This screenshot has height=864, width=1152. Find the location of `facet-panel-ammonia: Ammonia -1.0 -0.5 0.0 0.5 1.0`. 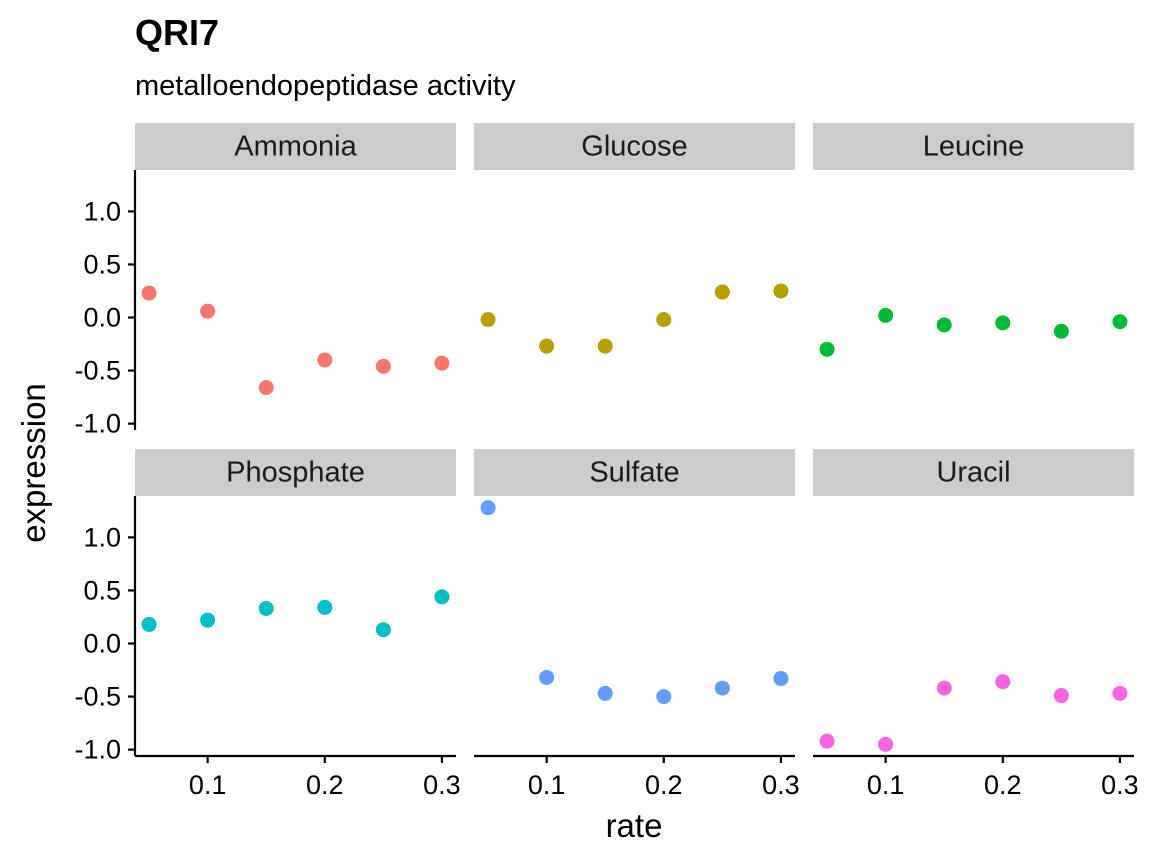

facet-panel-ammonia: Ammonia -1.0 -0.5 0.0 0.5 1.0 is located at coordinates (265, 281).